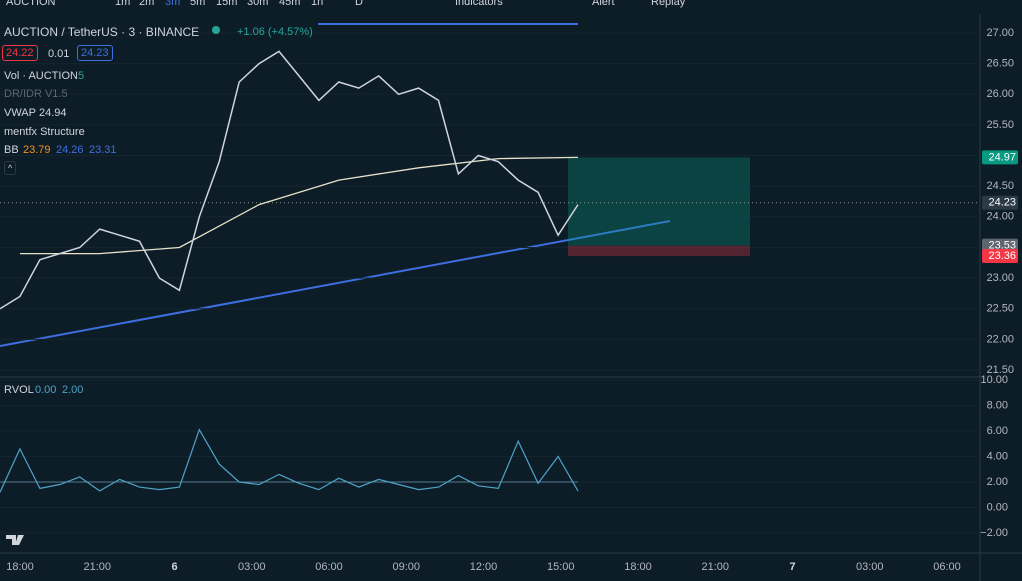  What do you see at coordinates (53, 113) in the screenshot?
I see `vwap-value: 24.94` at bounding box center [53, 113].